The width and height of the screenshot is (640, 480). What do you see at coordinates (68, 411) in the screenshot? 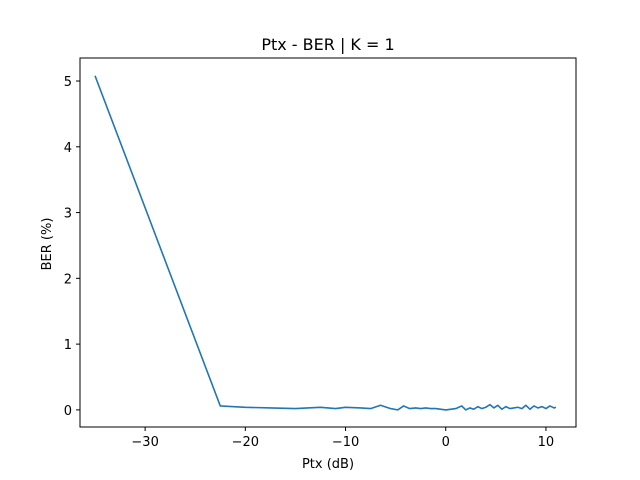
I see `y-tick-label: 0` at bounding box center [68, 411].